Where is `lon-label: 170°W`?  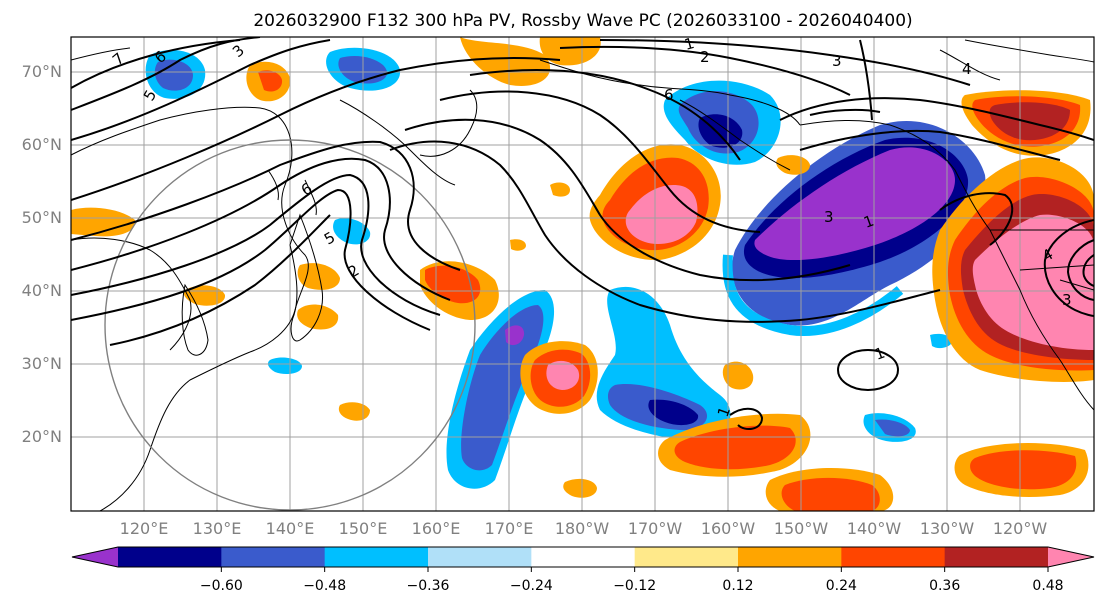
lon-label: 170°W is located at coordinates (655, 528).